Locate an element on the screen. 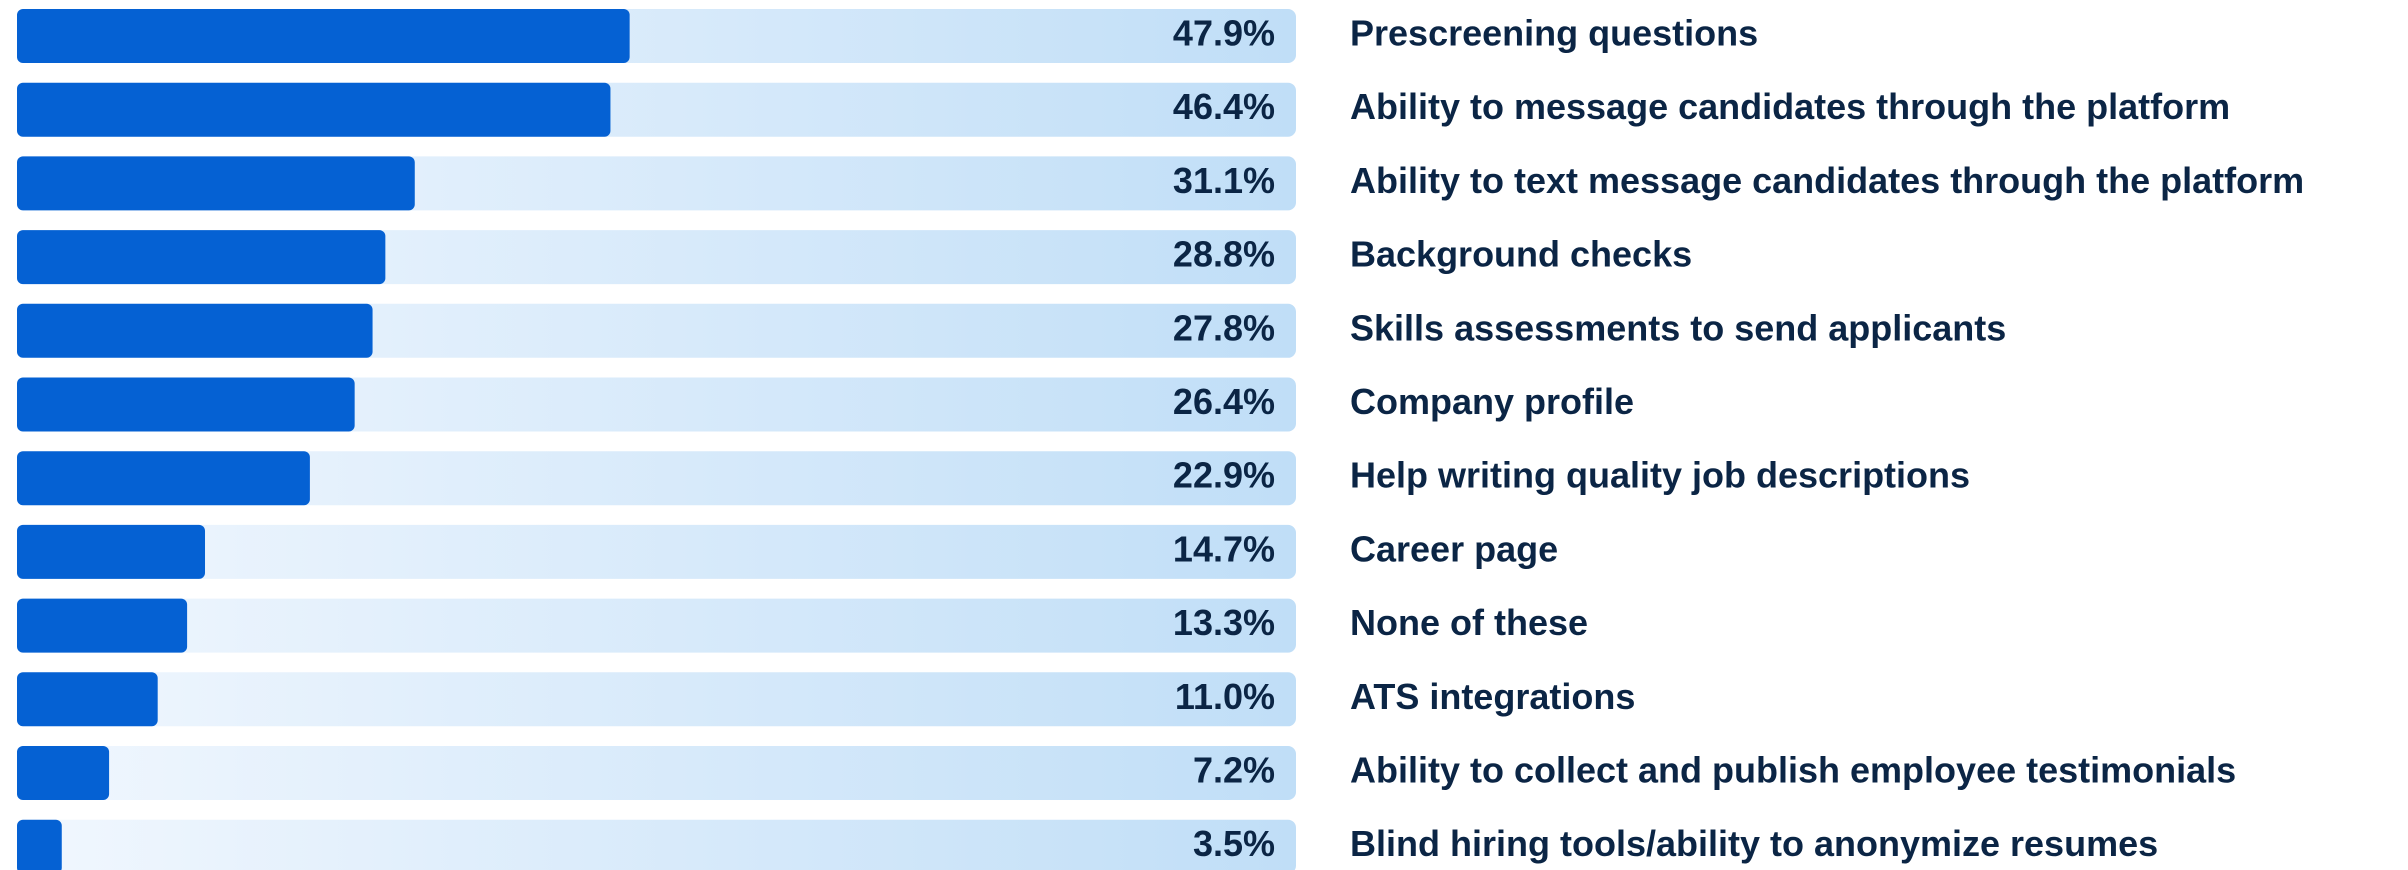 This screenshot has height=870, width=2408. value-label: 22.9% is located at coordinates (1224, 475).